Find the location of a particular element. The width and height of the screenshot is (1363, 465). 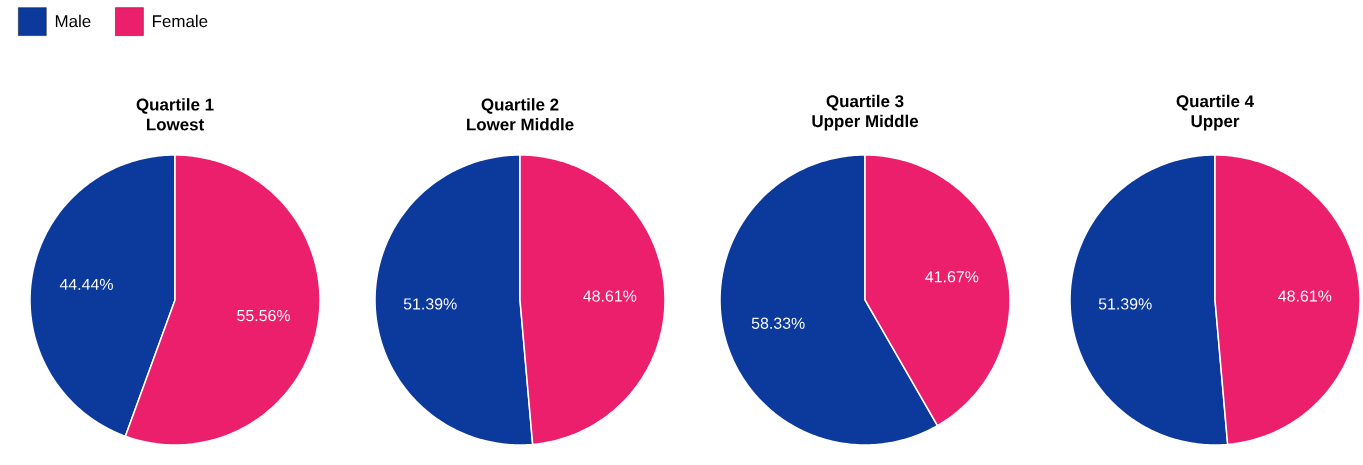

data-label: 44.44% is located at coordinates (86, 284).